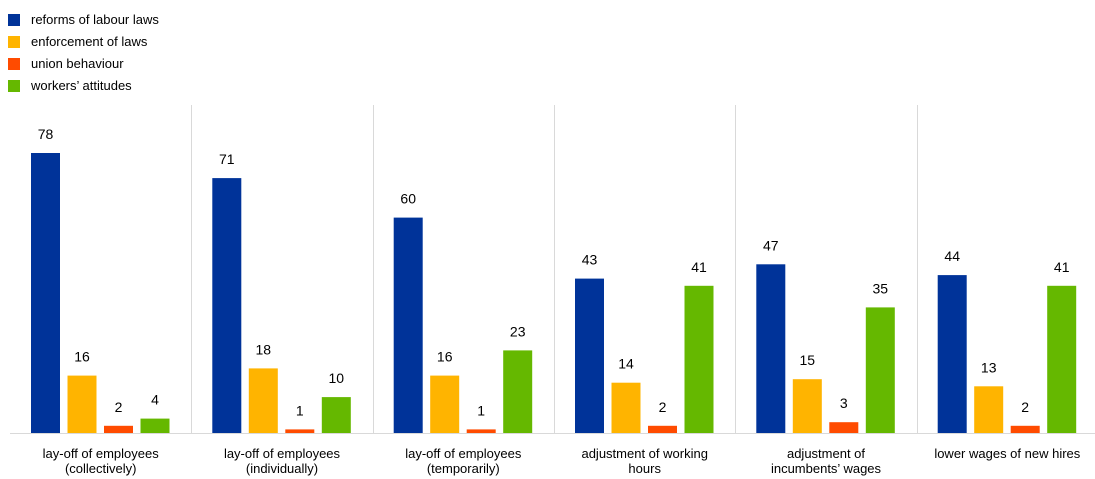 The height and width of the screenshot is (479, 1095). What do you see at coordinates (518, 331) in the screenshot?
I see `data-label: 23` at bounding box center [518, 331].